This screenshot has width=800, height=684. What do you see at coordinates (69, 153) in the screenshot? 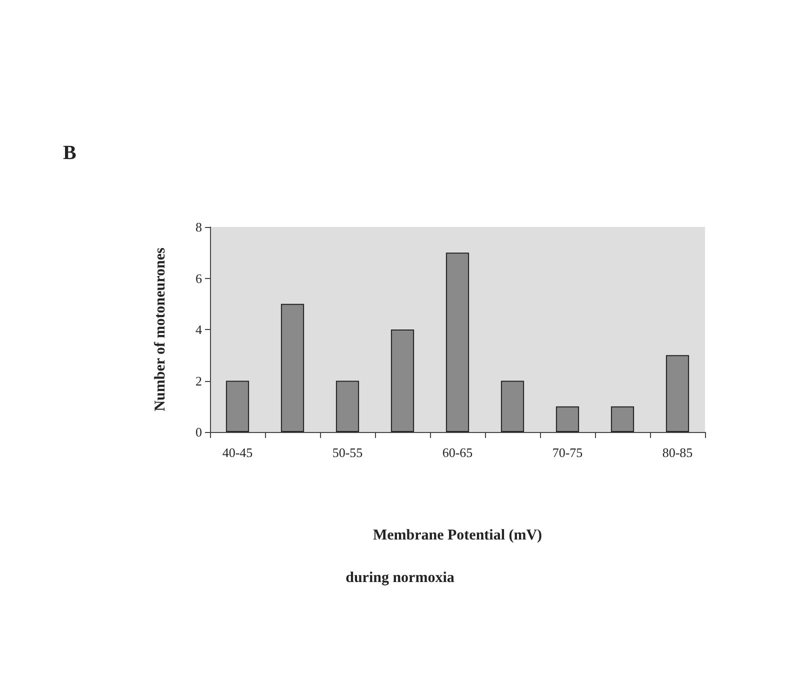
I see `chart-title: B` at bounding box center [69, 153].